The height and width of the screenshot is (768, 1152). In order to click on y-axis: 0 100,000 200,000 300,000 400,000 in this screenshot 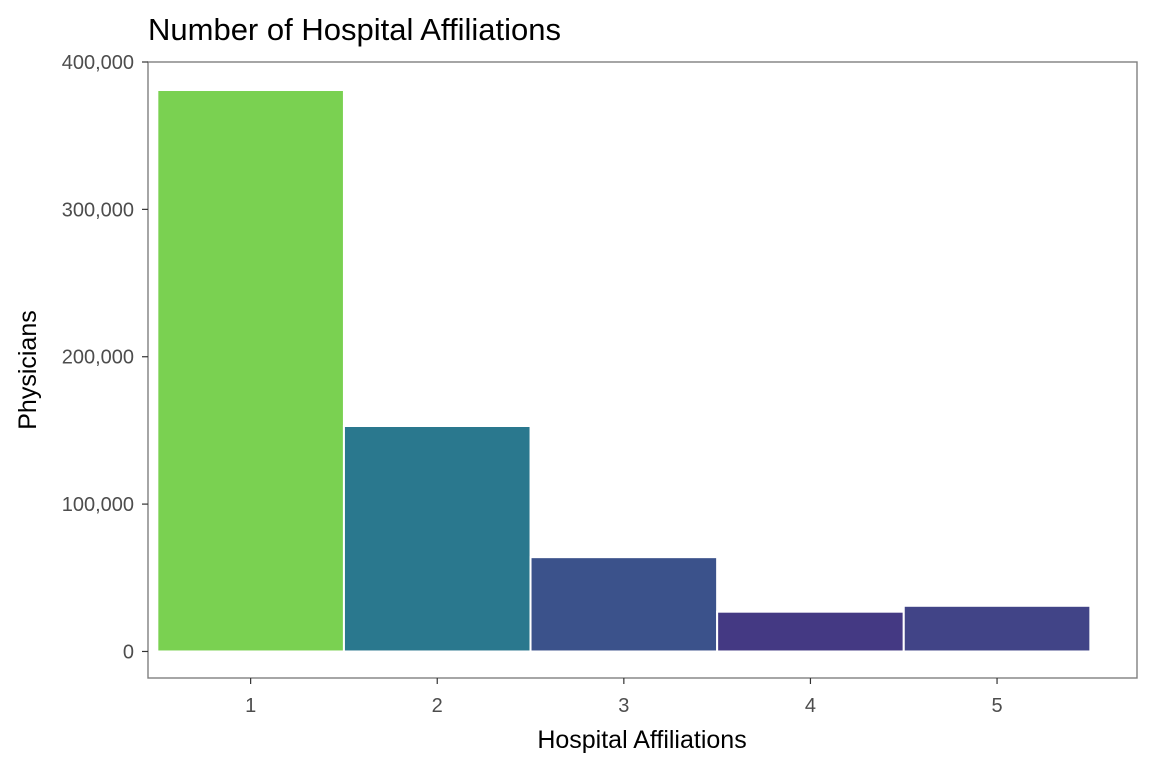, I will do `click(105, 357)`.